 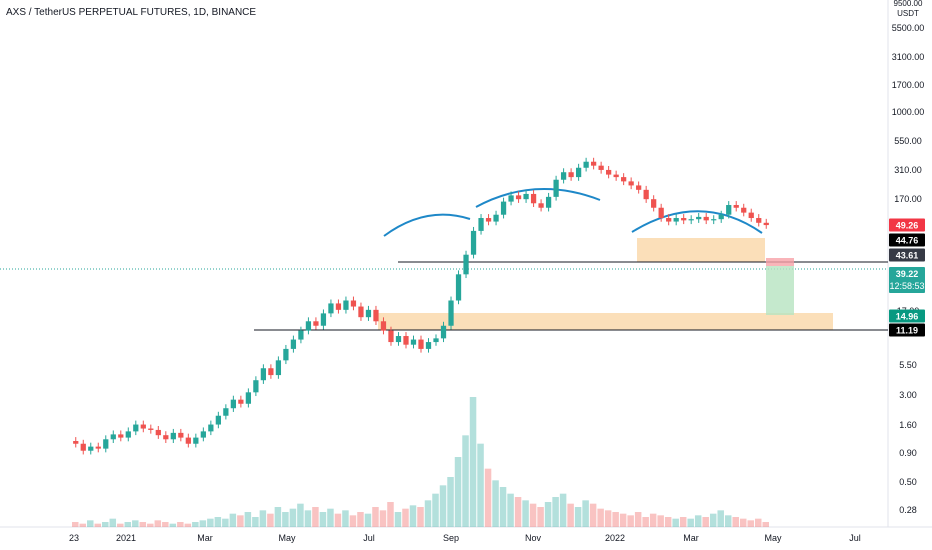 I want to click on y-tick-label: 0.90, so click(x=908, y=453).